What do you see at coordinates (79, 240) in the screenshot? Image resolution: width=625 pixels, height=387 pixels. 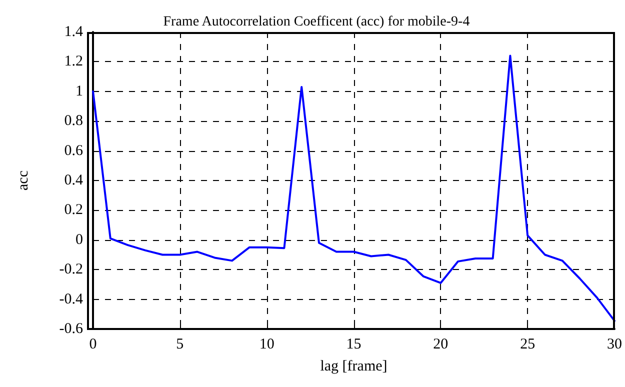 I see `y-tick-label: 0` at bounding box center [79, 240].